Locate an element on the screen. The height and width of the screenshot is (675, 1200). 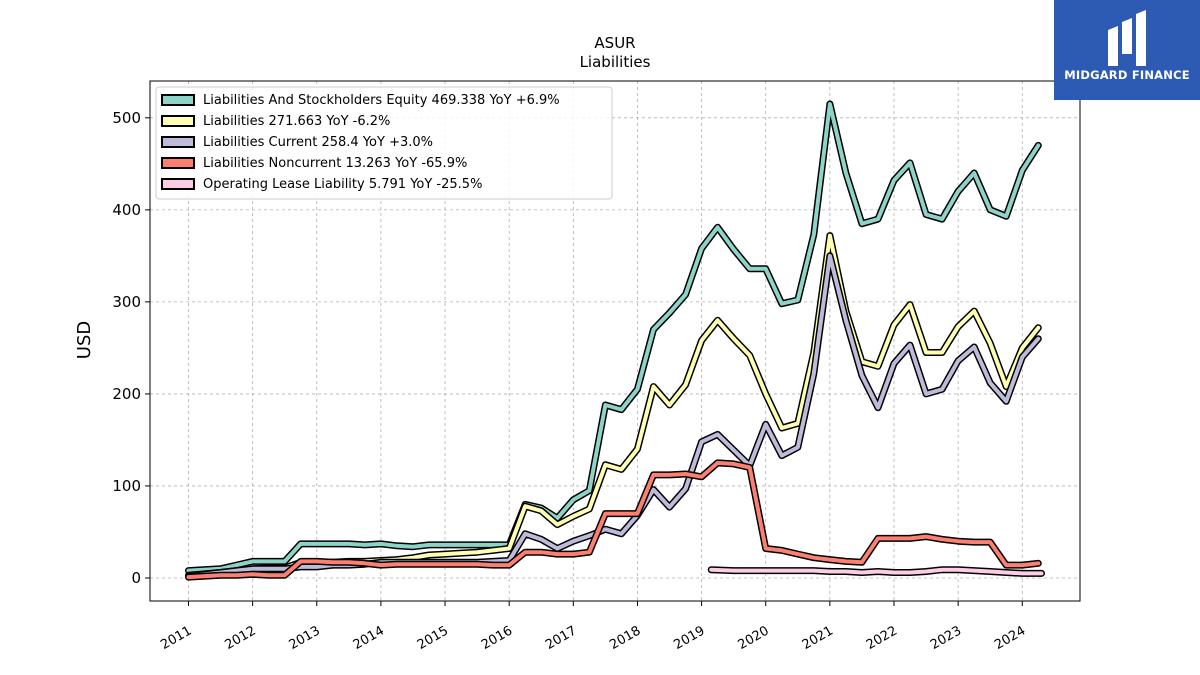
x-tick-label: 2019 is located at coordinates (689, 638).